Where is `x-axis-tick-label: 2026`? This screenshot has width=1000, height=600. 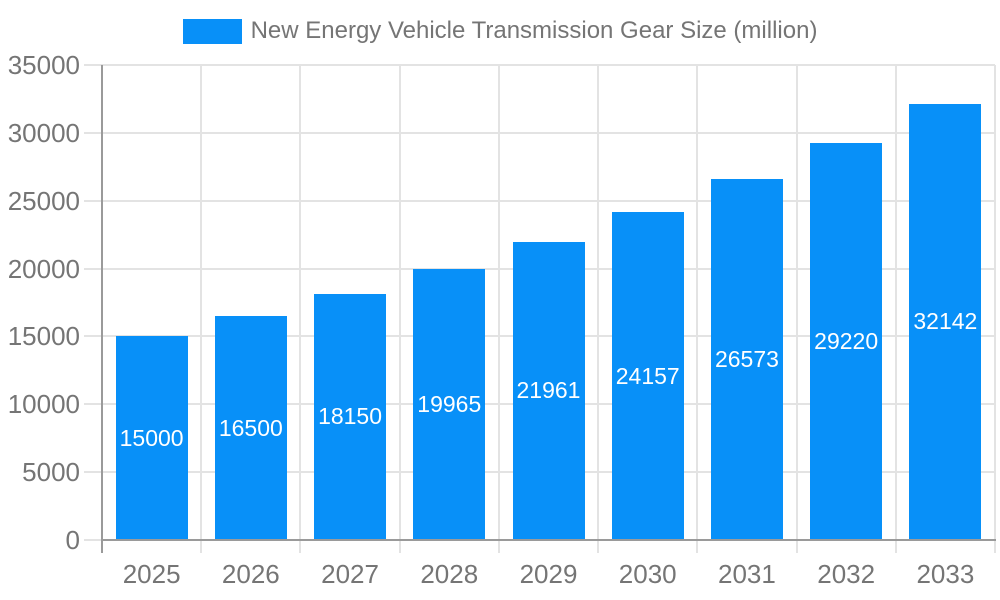 x-axis-tick-label: 2026 is located at coordinates (250, 574).